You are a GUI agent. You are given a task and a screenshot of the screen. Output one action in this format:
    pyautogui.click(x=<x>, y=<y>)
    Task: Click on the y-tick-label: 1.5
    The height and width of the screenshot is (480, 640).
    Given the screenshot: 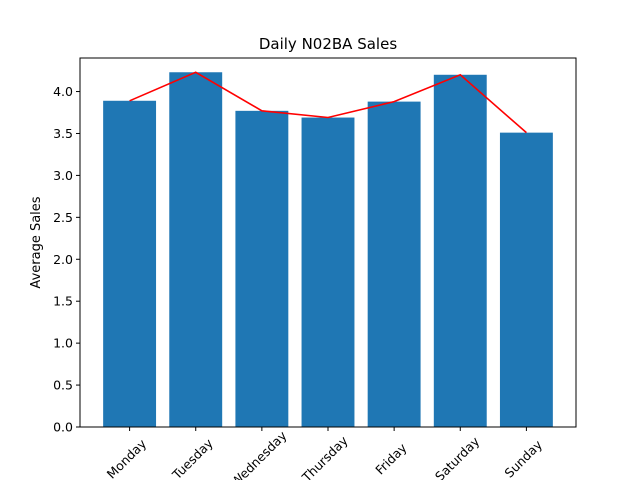 What is the action you would take?
    pyautogui.click(x=63, y=301)
    